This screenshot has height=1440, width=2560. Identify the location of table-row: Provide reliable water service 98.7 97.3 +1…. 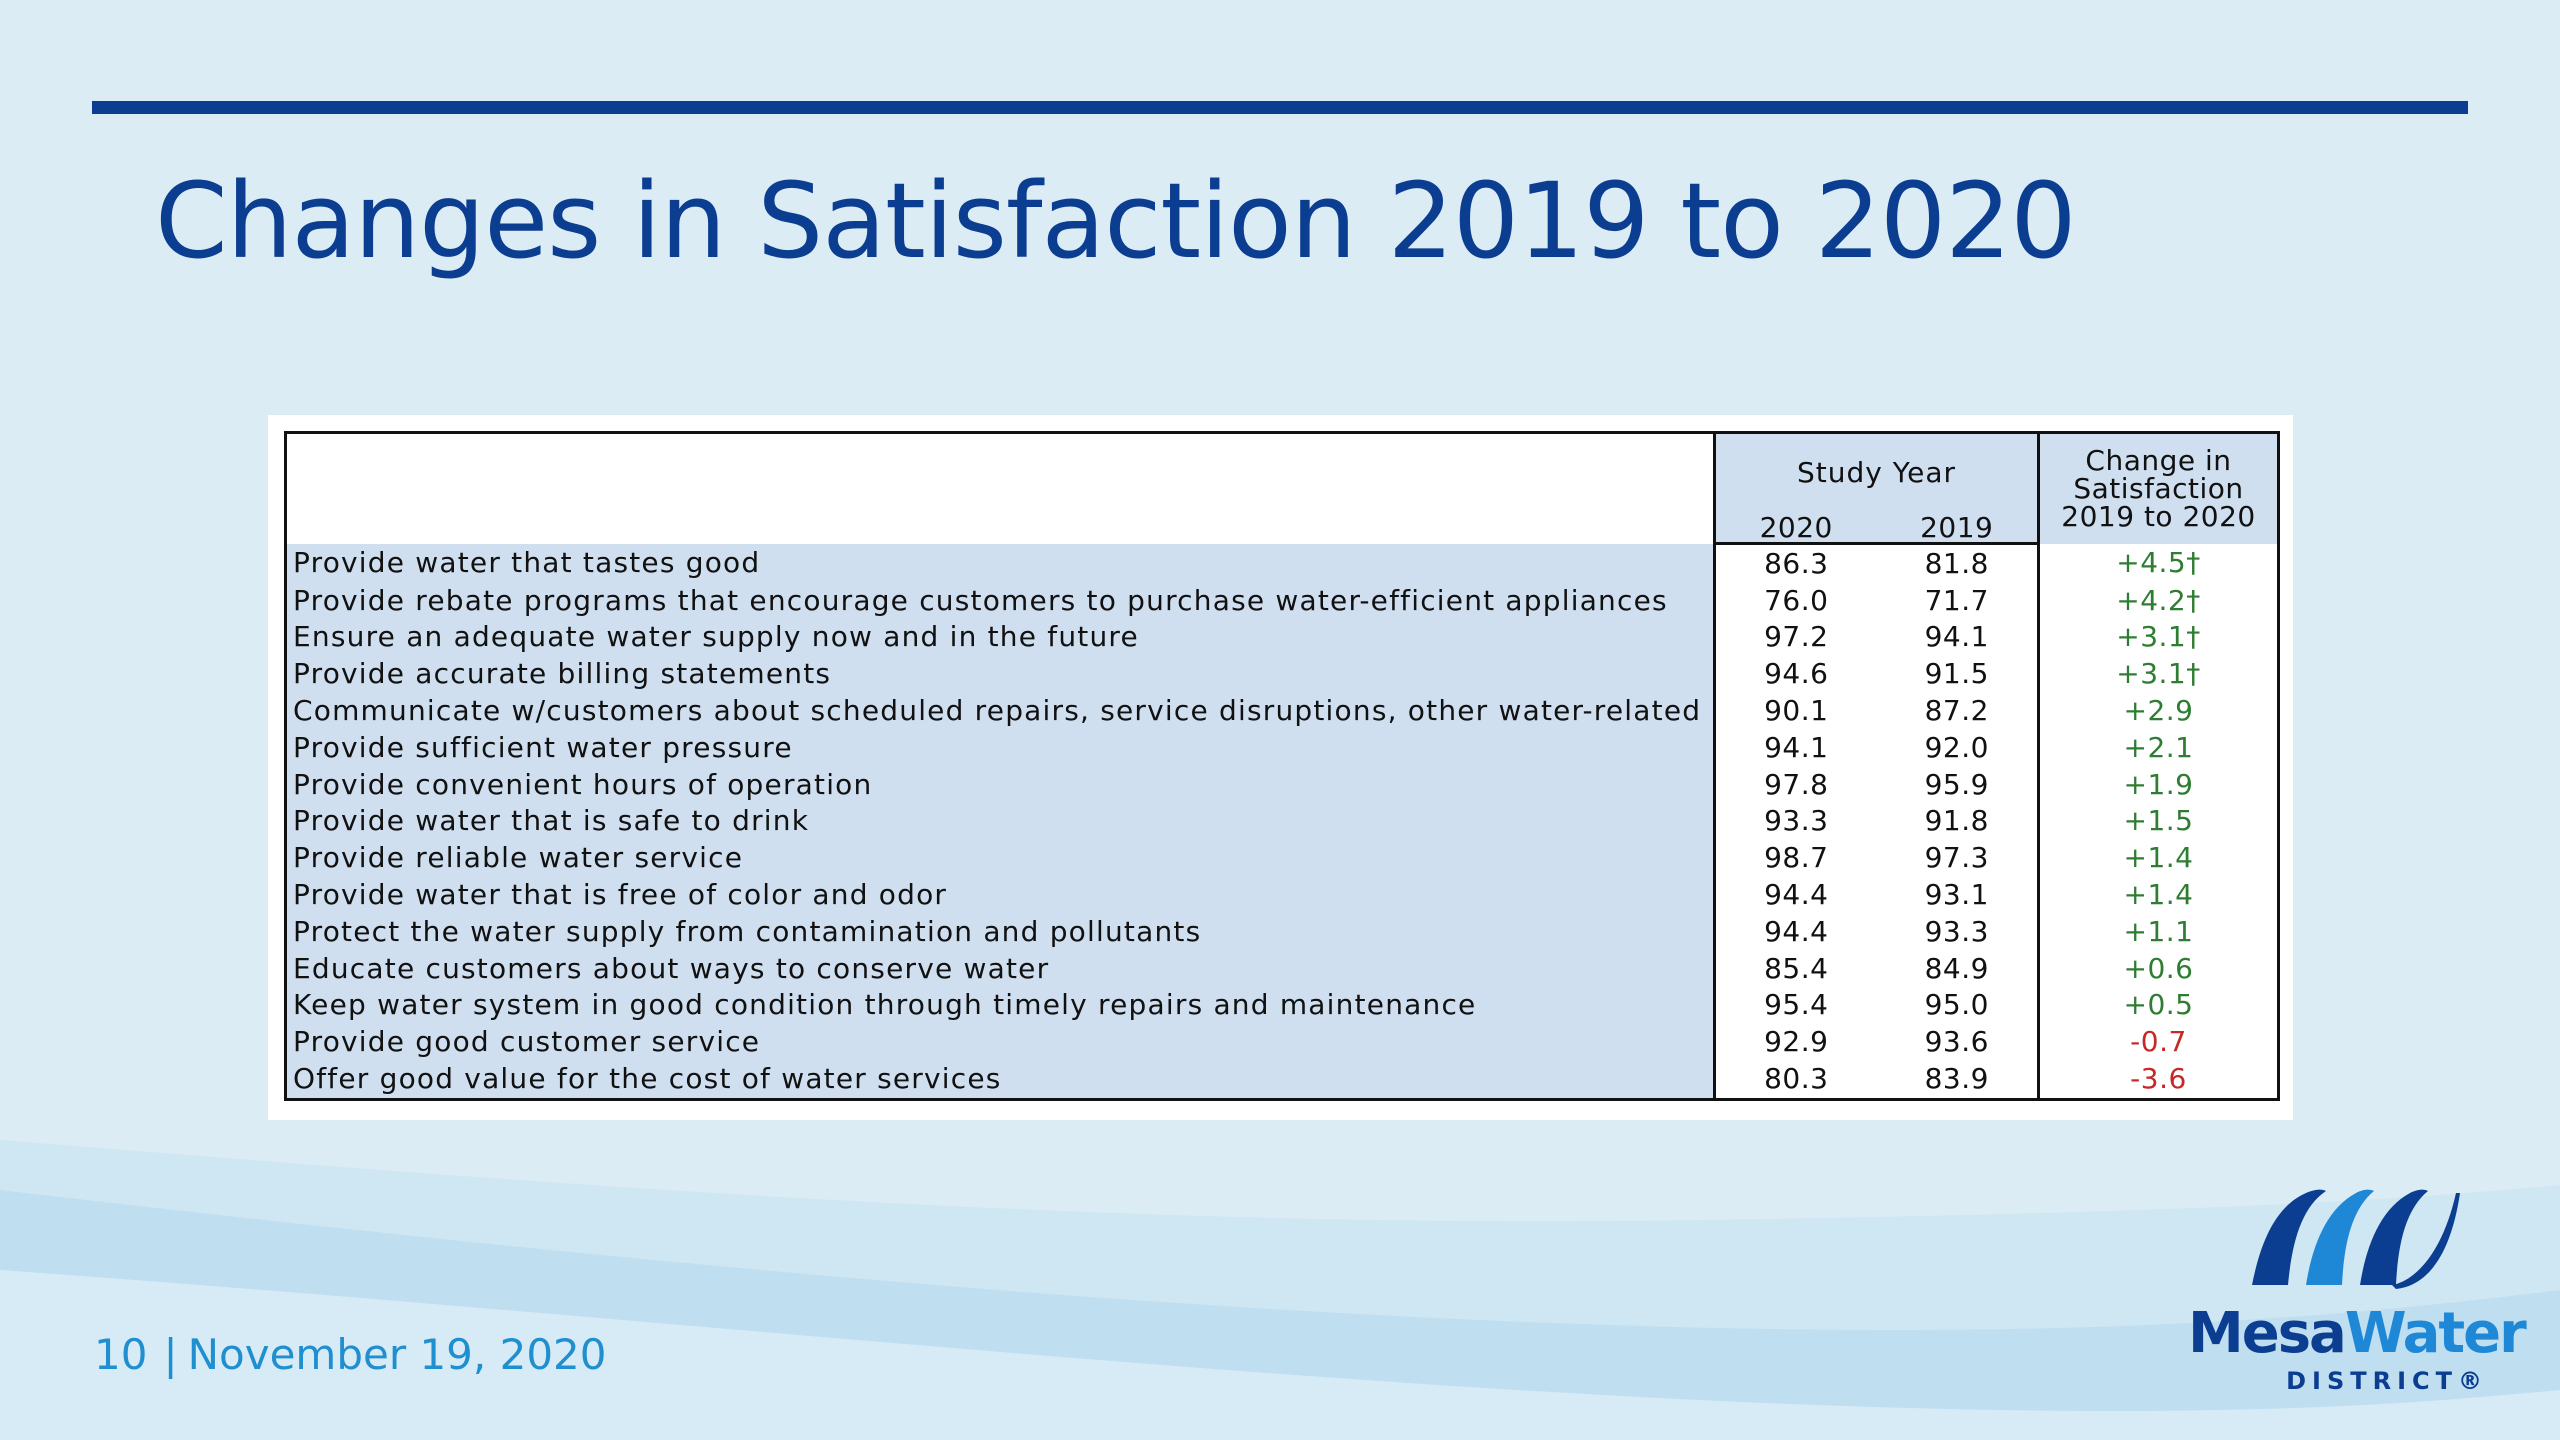
(1282, 858).